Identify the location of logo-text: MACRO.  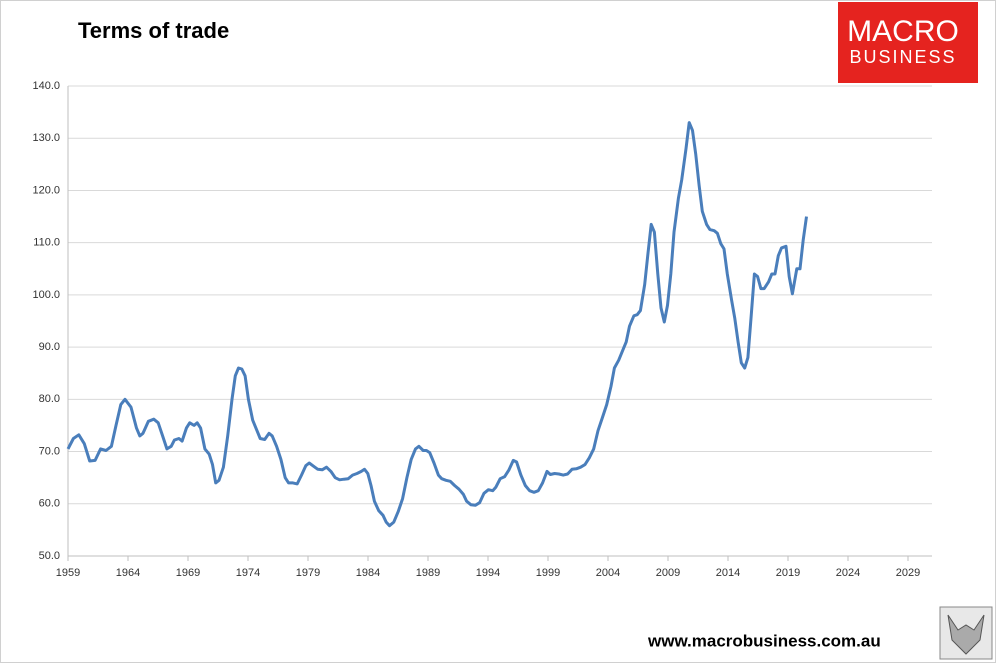
(903, 31).